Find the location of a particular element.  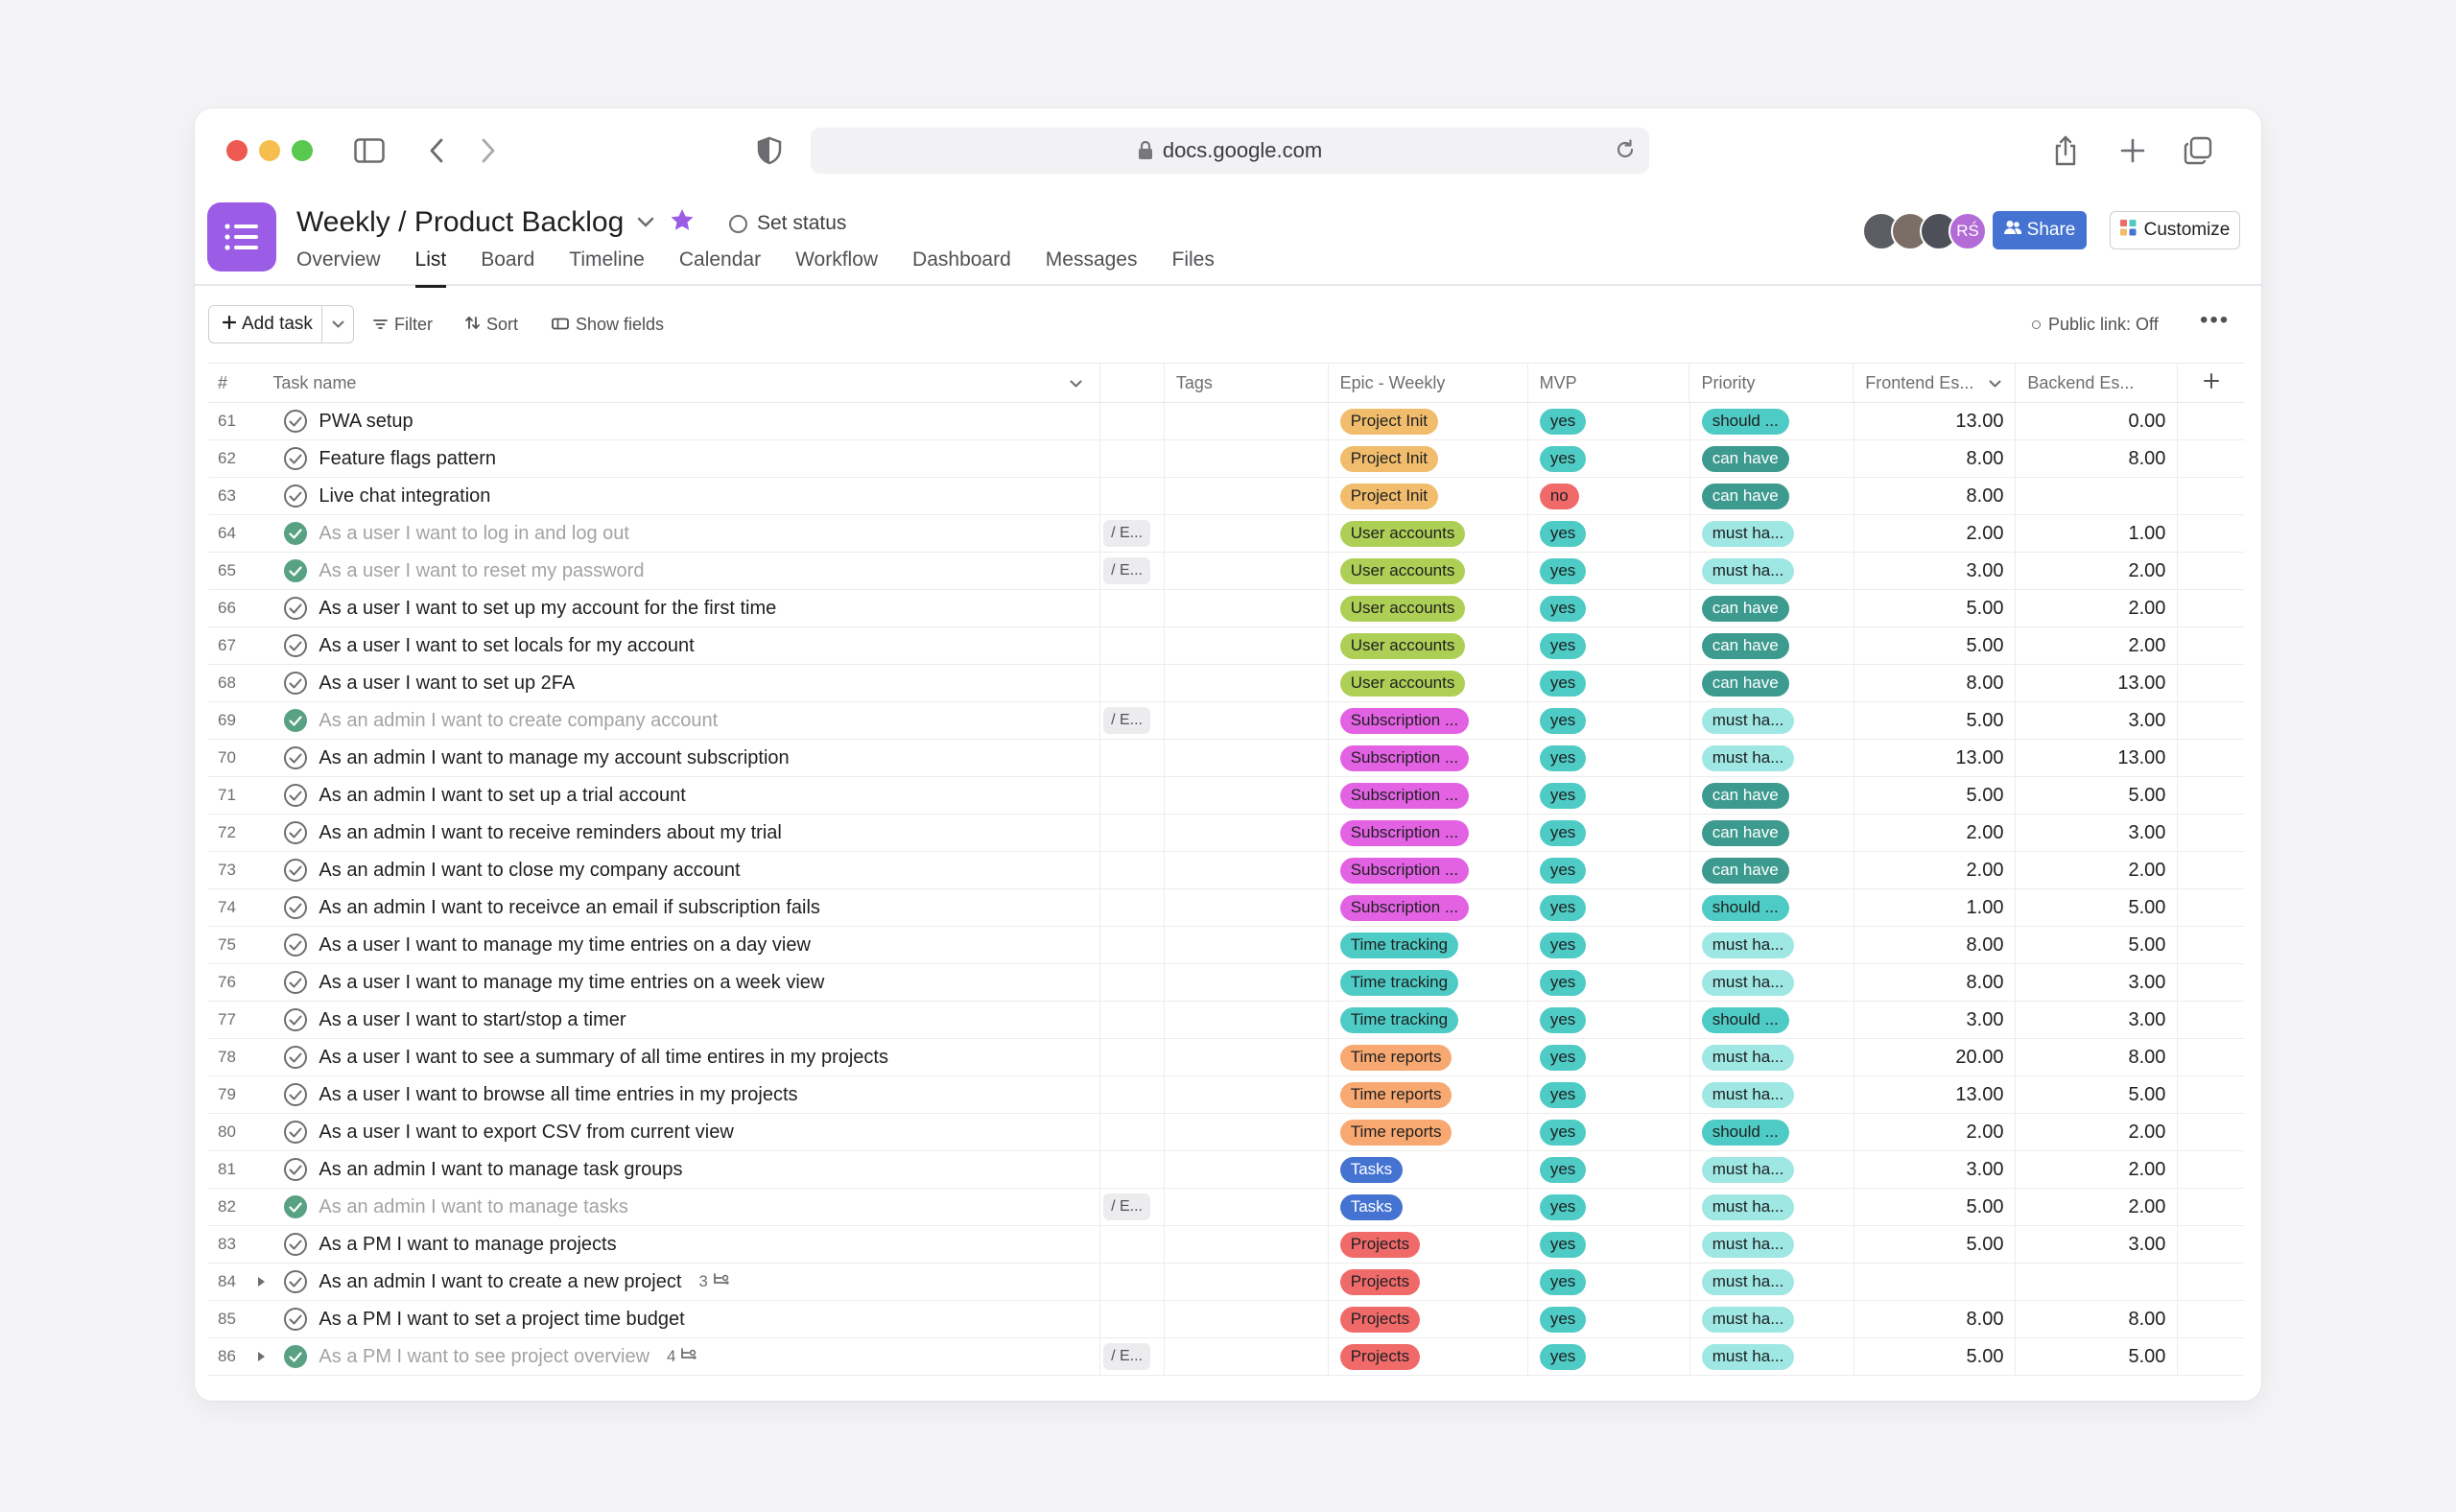

frontend-estimate-cell: 3.00 is located at coordinates (1935, 1169).